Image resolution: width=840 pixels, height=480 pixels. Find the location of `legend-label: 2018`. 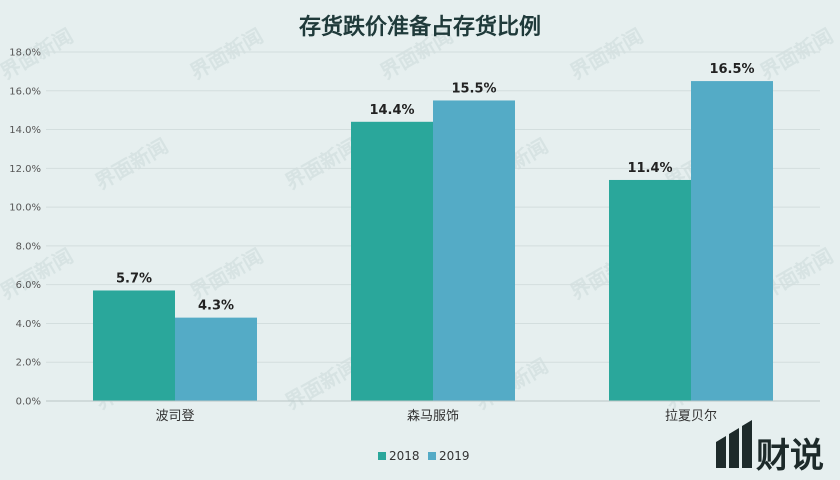

legend-label: 2018 is located at coordinates (404, 456).